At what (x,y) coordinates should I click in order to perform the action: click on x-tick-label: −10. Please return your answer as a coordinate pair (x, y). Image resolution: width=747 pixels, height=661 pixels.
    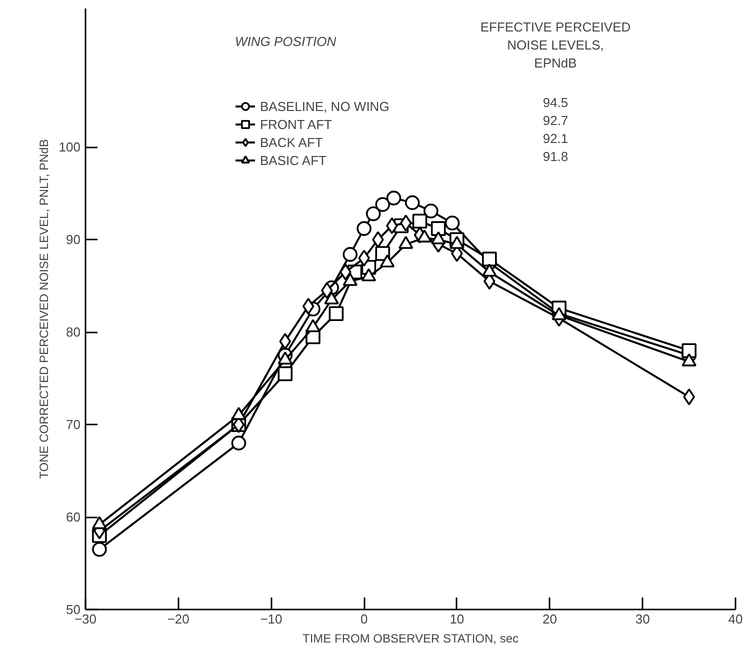
    Looking at the image, I should click on (271, 619).